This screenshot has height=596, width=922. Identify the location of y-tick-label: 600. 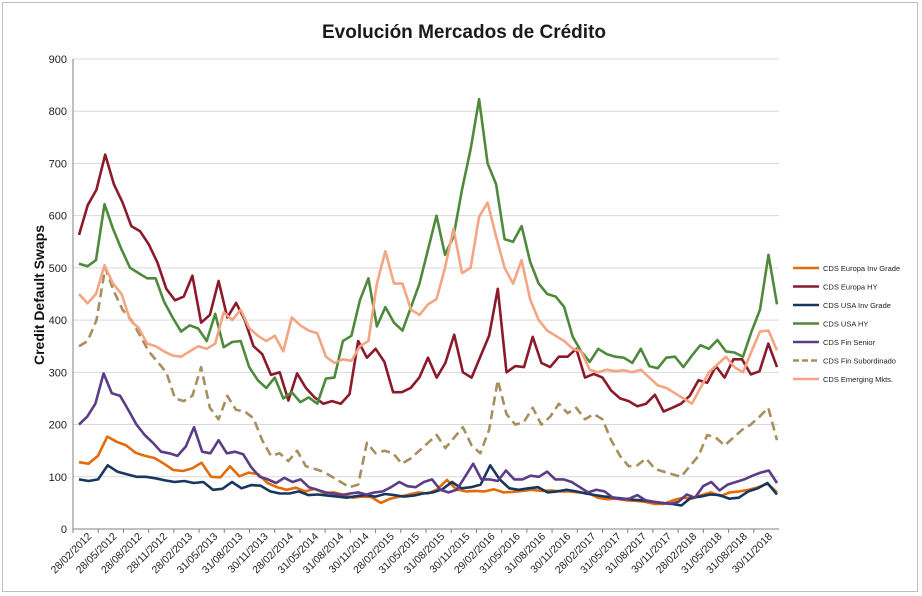
(58, 217).